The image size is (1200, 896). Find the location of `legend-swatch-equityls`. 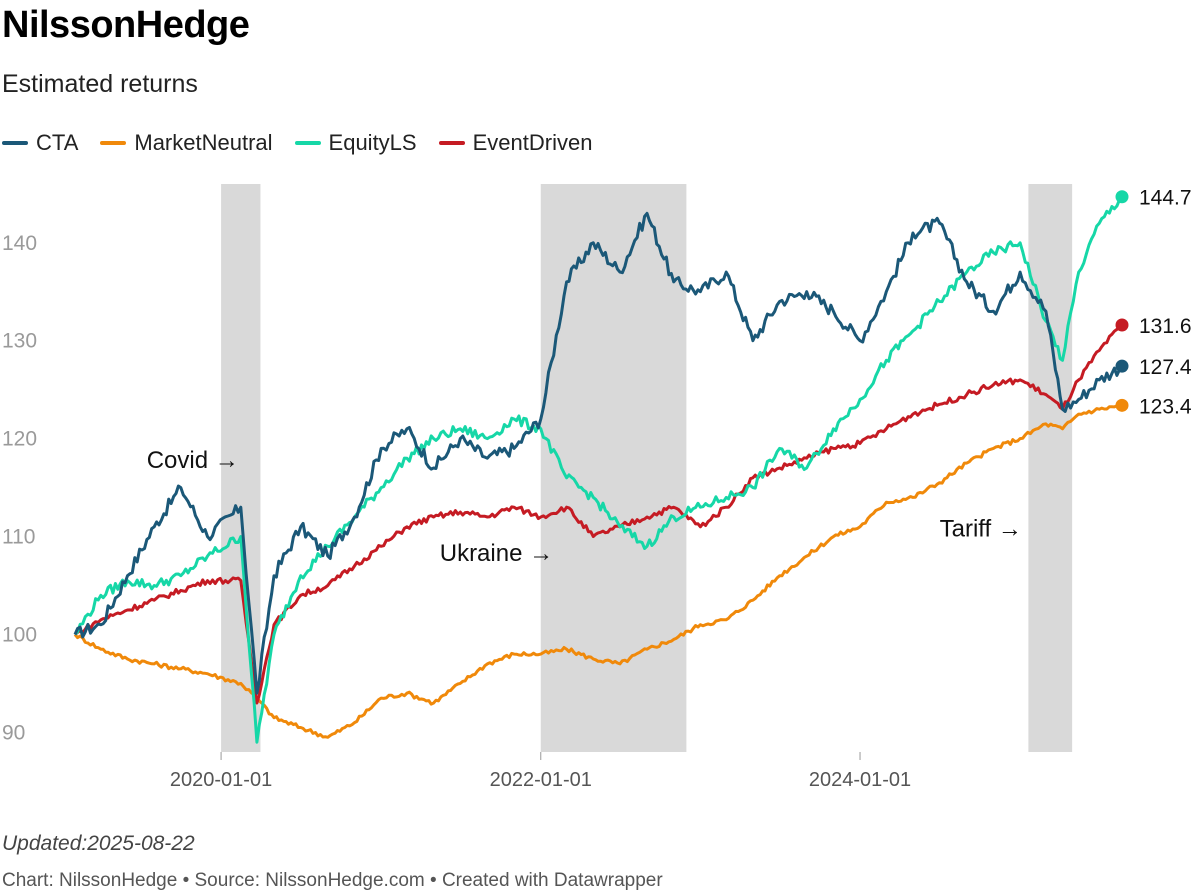

legend-swatch-equityls is located at coordinates (307, 143).